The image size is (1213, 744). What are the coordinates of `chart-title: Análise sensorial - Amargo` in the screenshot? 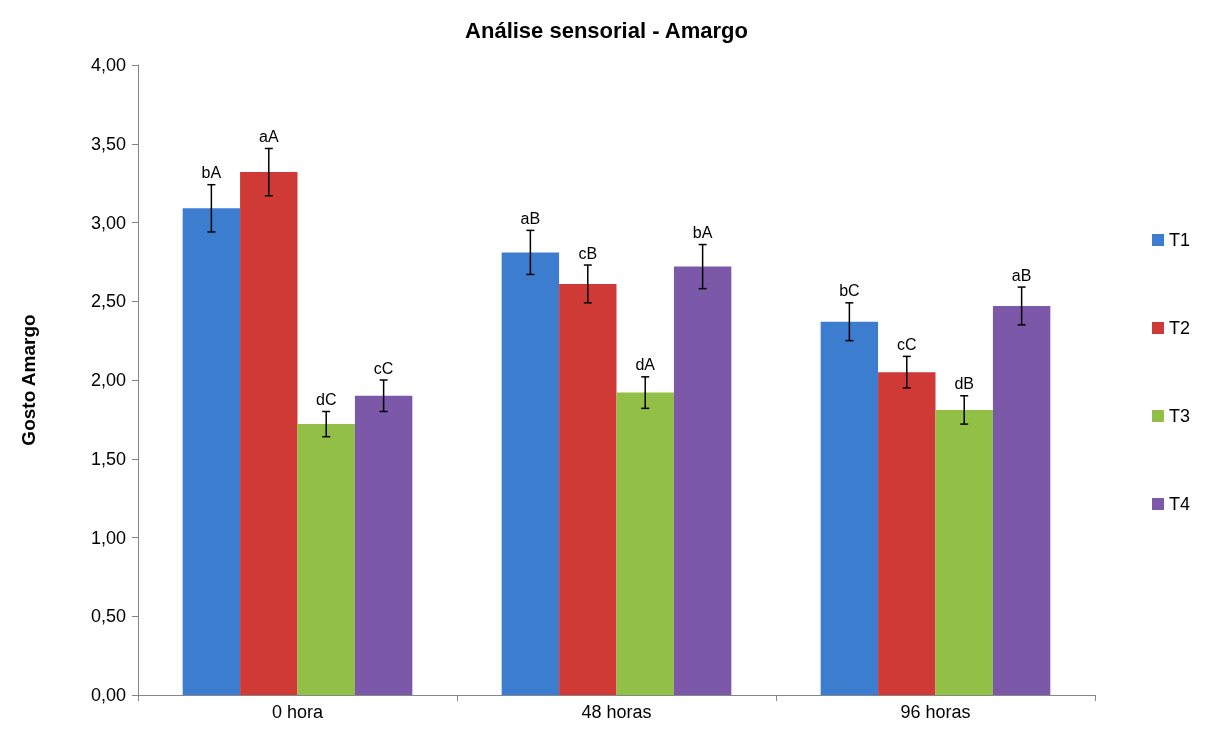 It's located at (606, 30).